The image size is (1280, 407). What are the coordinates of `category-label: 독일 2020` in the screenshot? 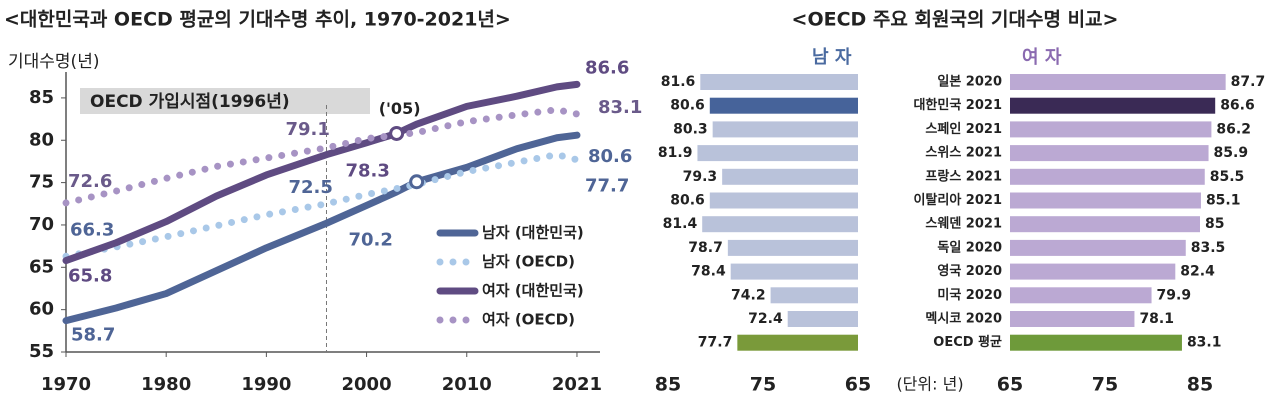 It's located at (969, 247).